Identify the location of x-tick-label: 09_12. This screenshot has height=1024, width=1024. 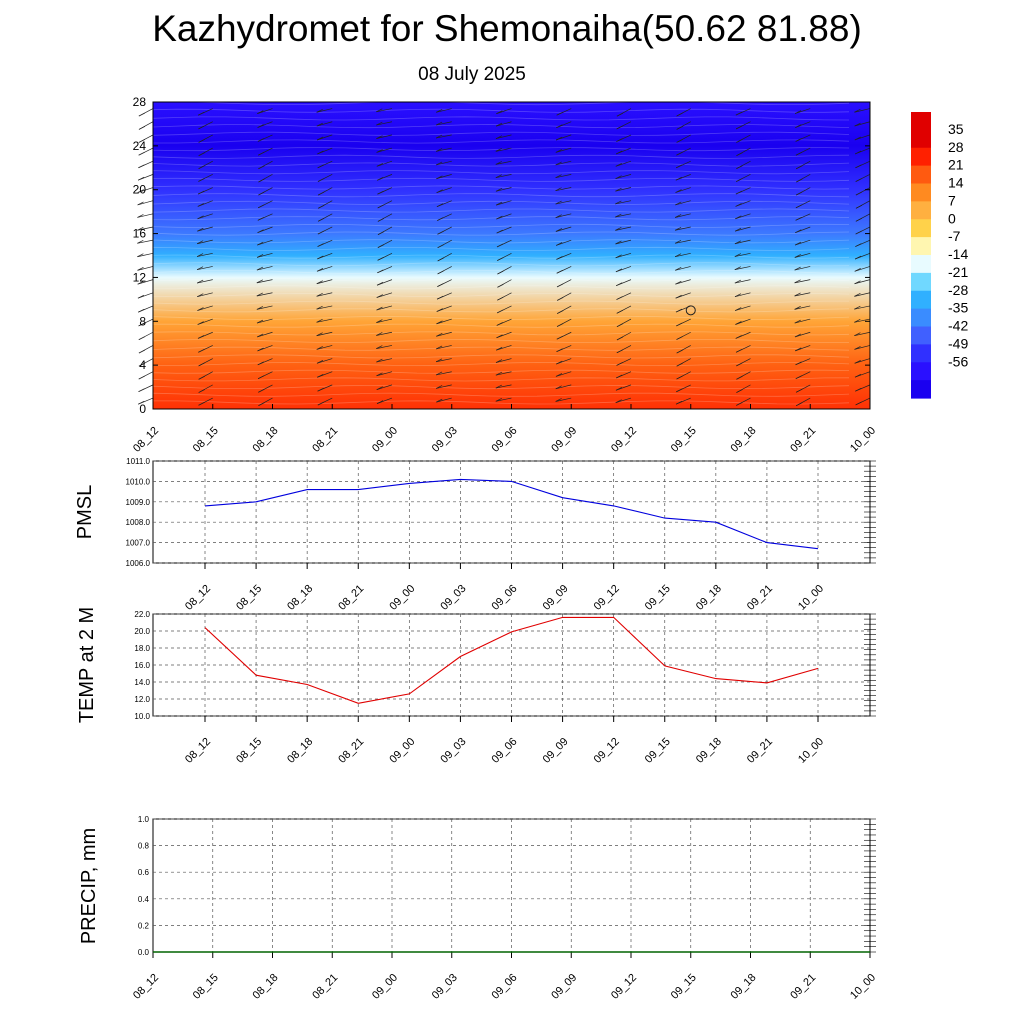
(607, 751).